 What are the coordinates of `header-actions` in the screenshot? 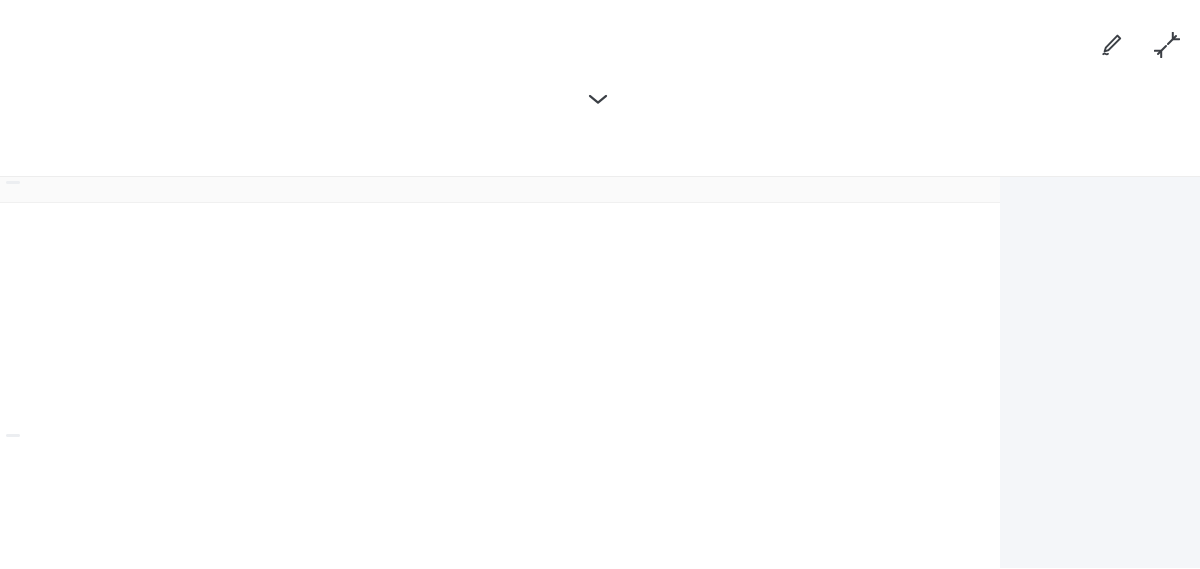 It's located at (1139, 45).